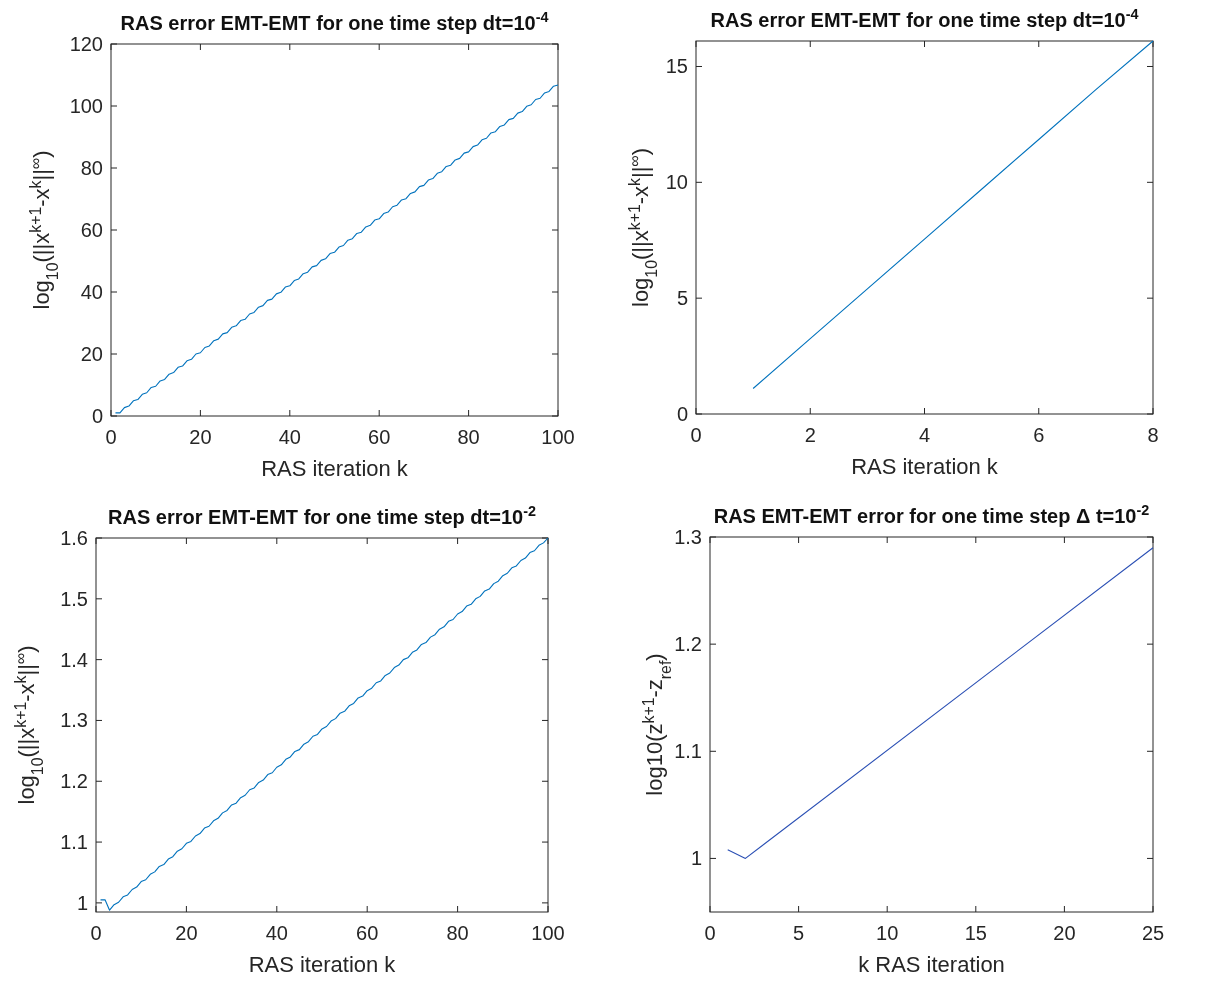 This screenshot has height=983, width=1221. I want to click on y-tick-label: 1.4, so click(74, 659).